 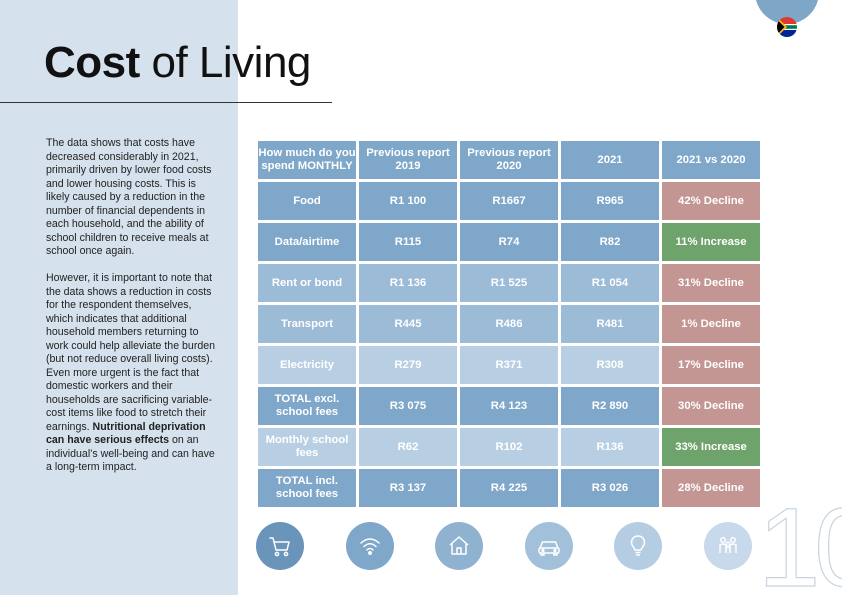 What do you see at coordinates (370, 546) in the screenshot?
I see `wifi-icon` at bounding box center [370, 546].